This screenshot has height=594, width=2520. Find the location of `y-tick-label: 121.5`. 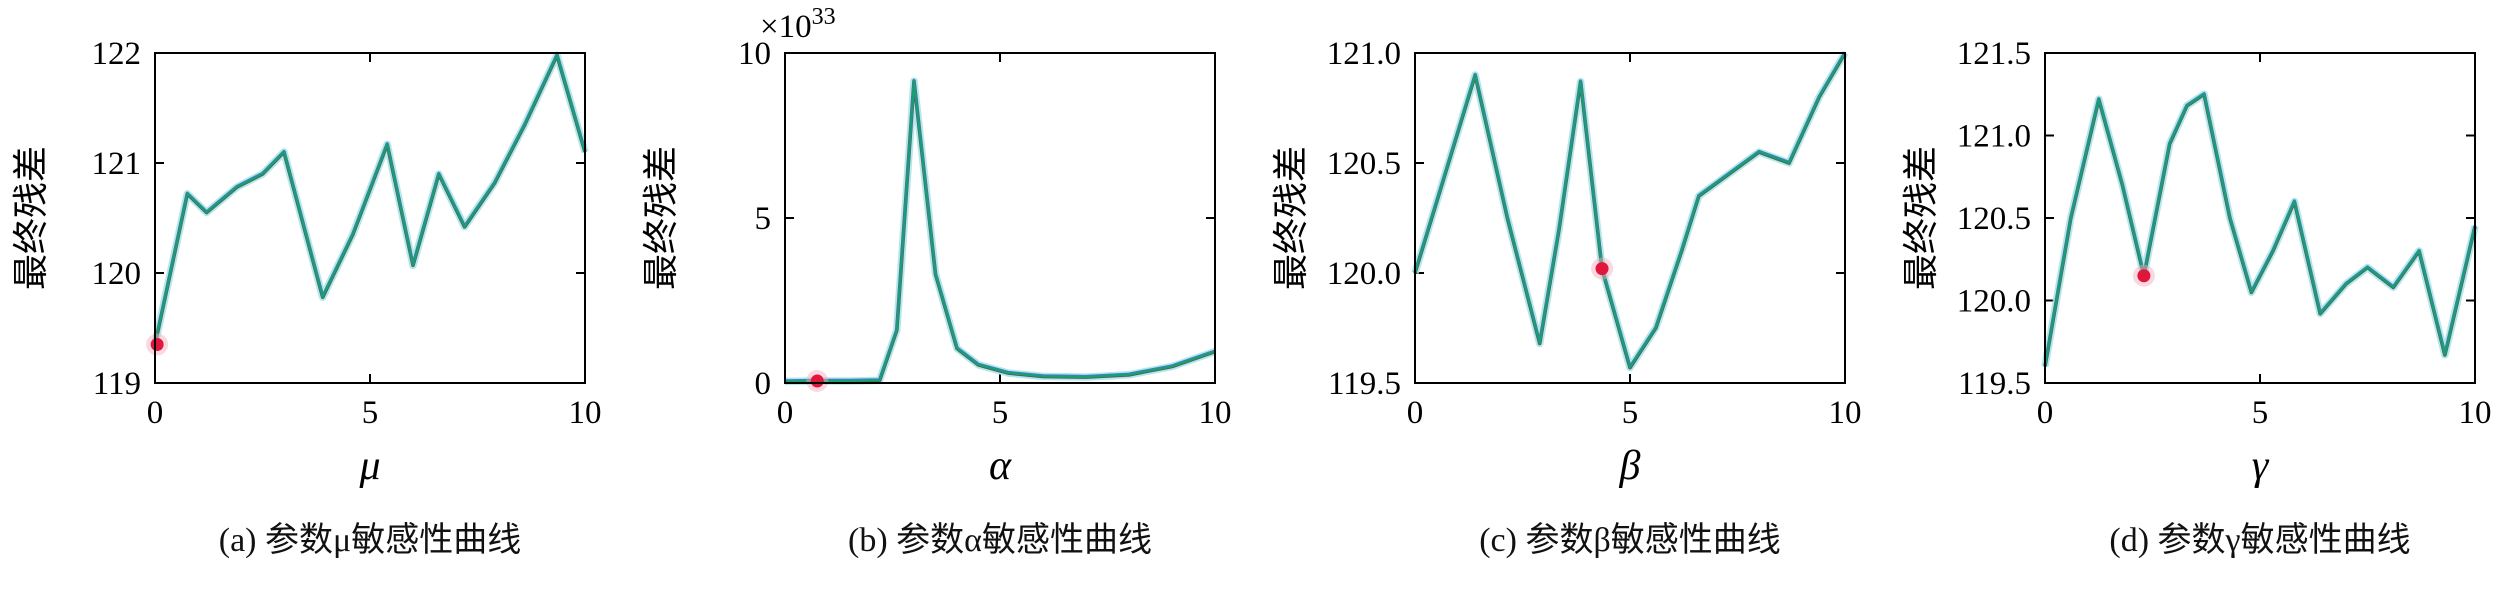

y-tick-label: 121.5 is located at coordinates (1994, 54).